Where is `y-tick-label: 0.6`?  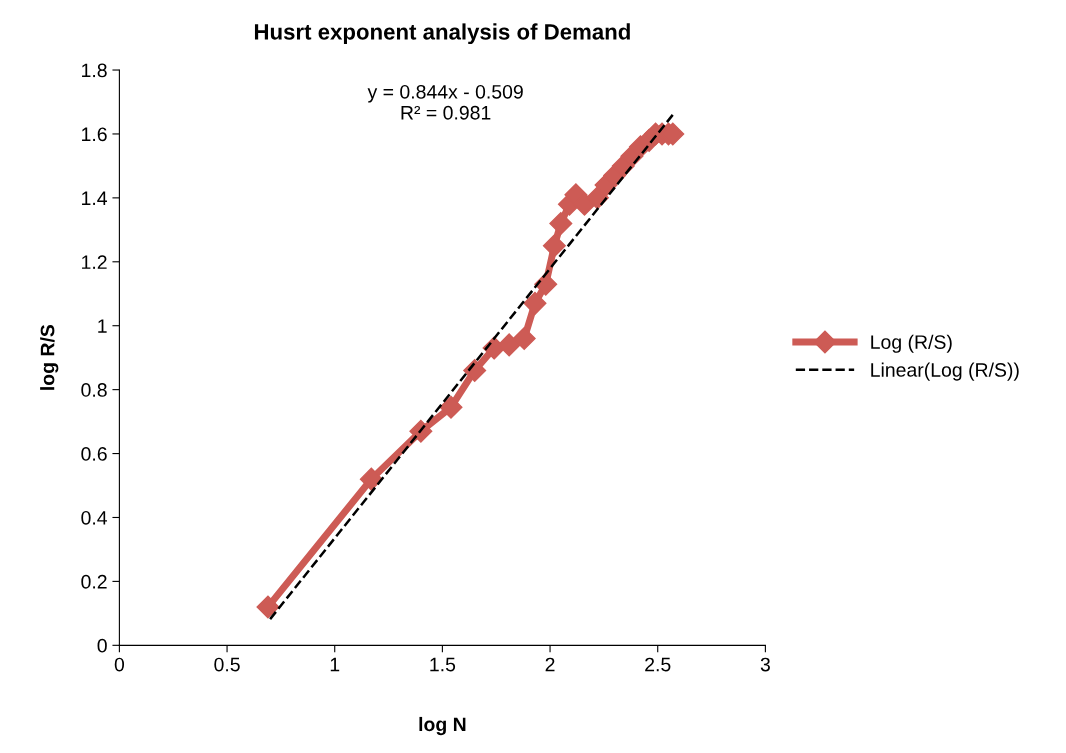 y-tick-label: 0.6 is located at coordinates (94, 454).